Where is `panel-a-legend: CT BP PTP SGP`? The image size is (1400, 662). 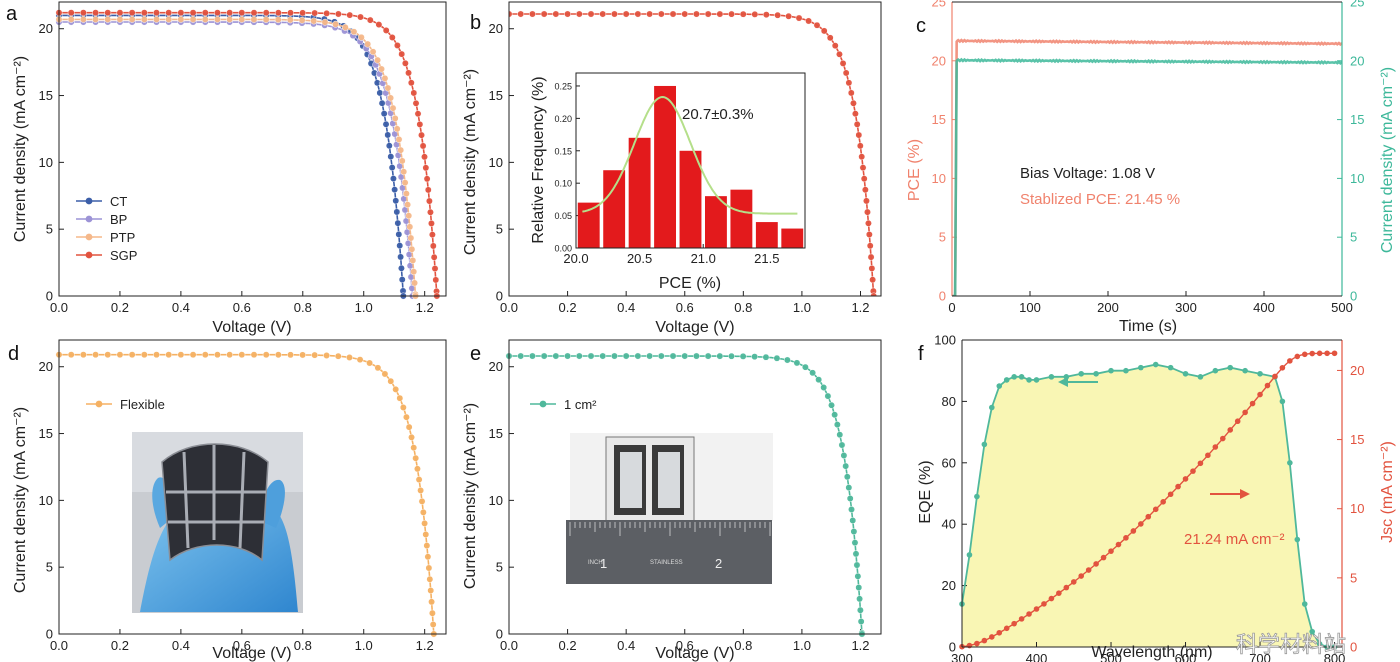 panel-a-legend: CT BP PTP SGP is located at coordinates (106, 228).